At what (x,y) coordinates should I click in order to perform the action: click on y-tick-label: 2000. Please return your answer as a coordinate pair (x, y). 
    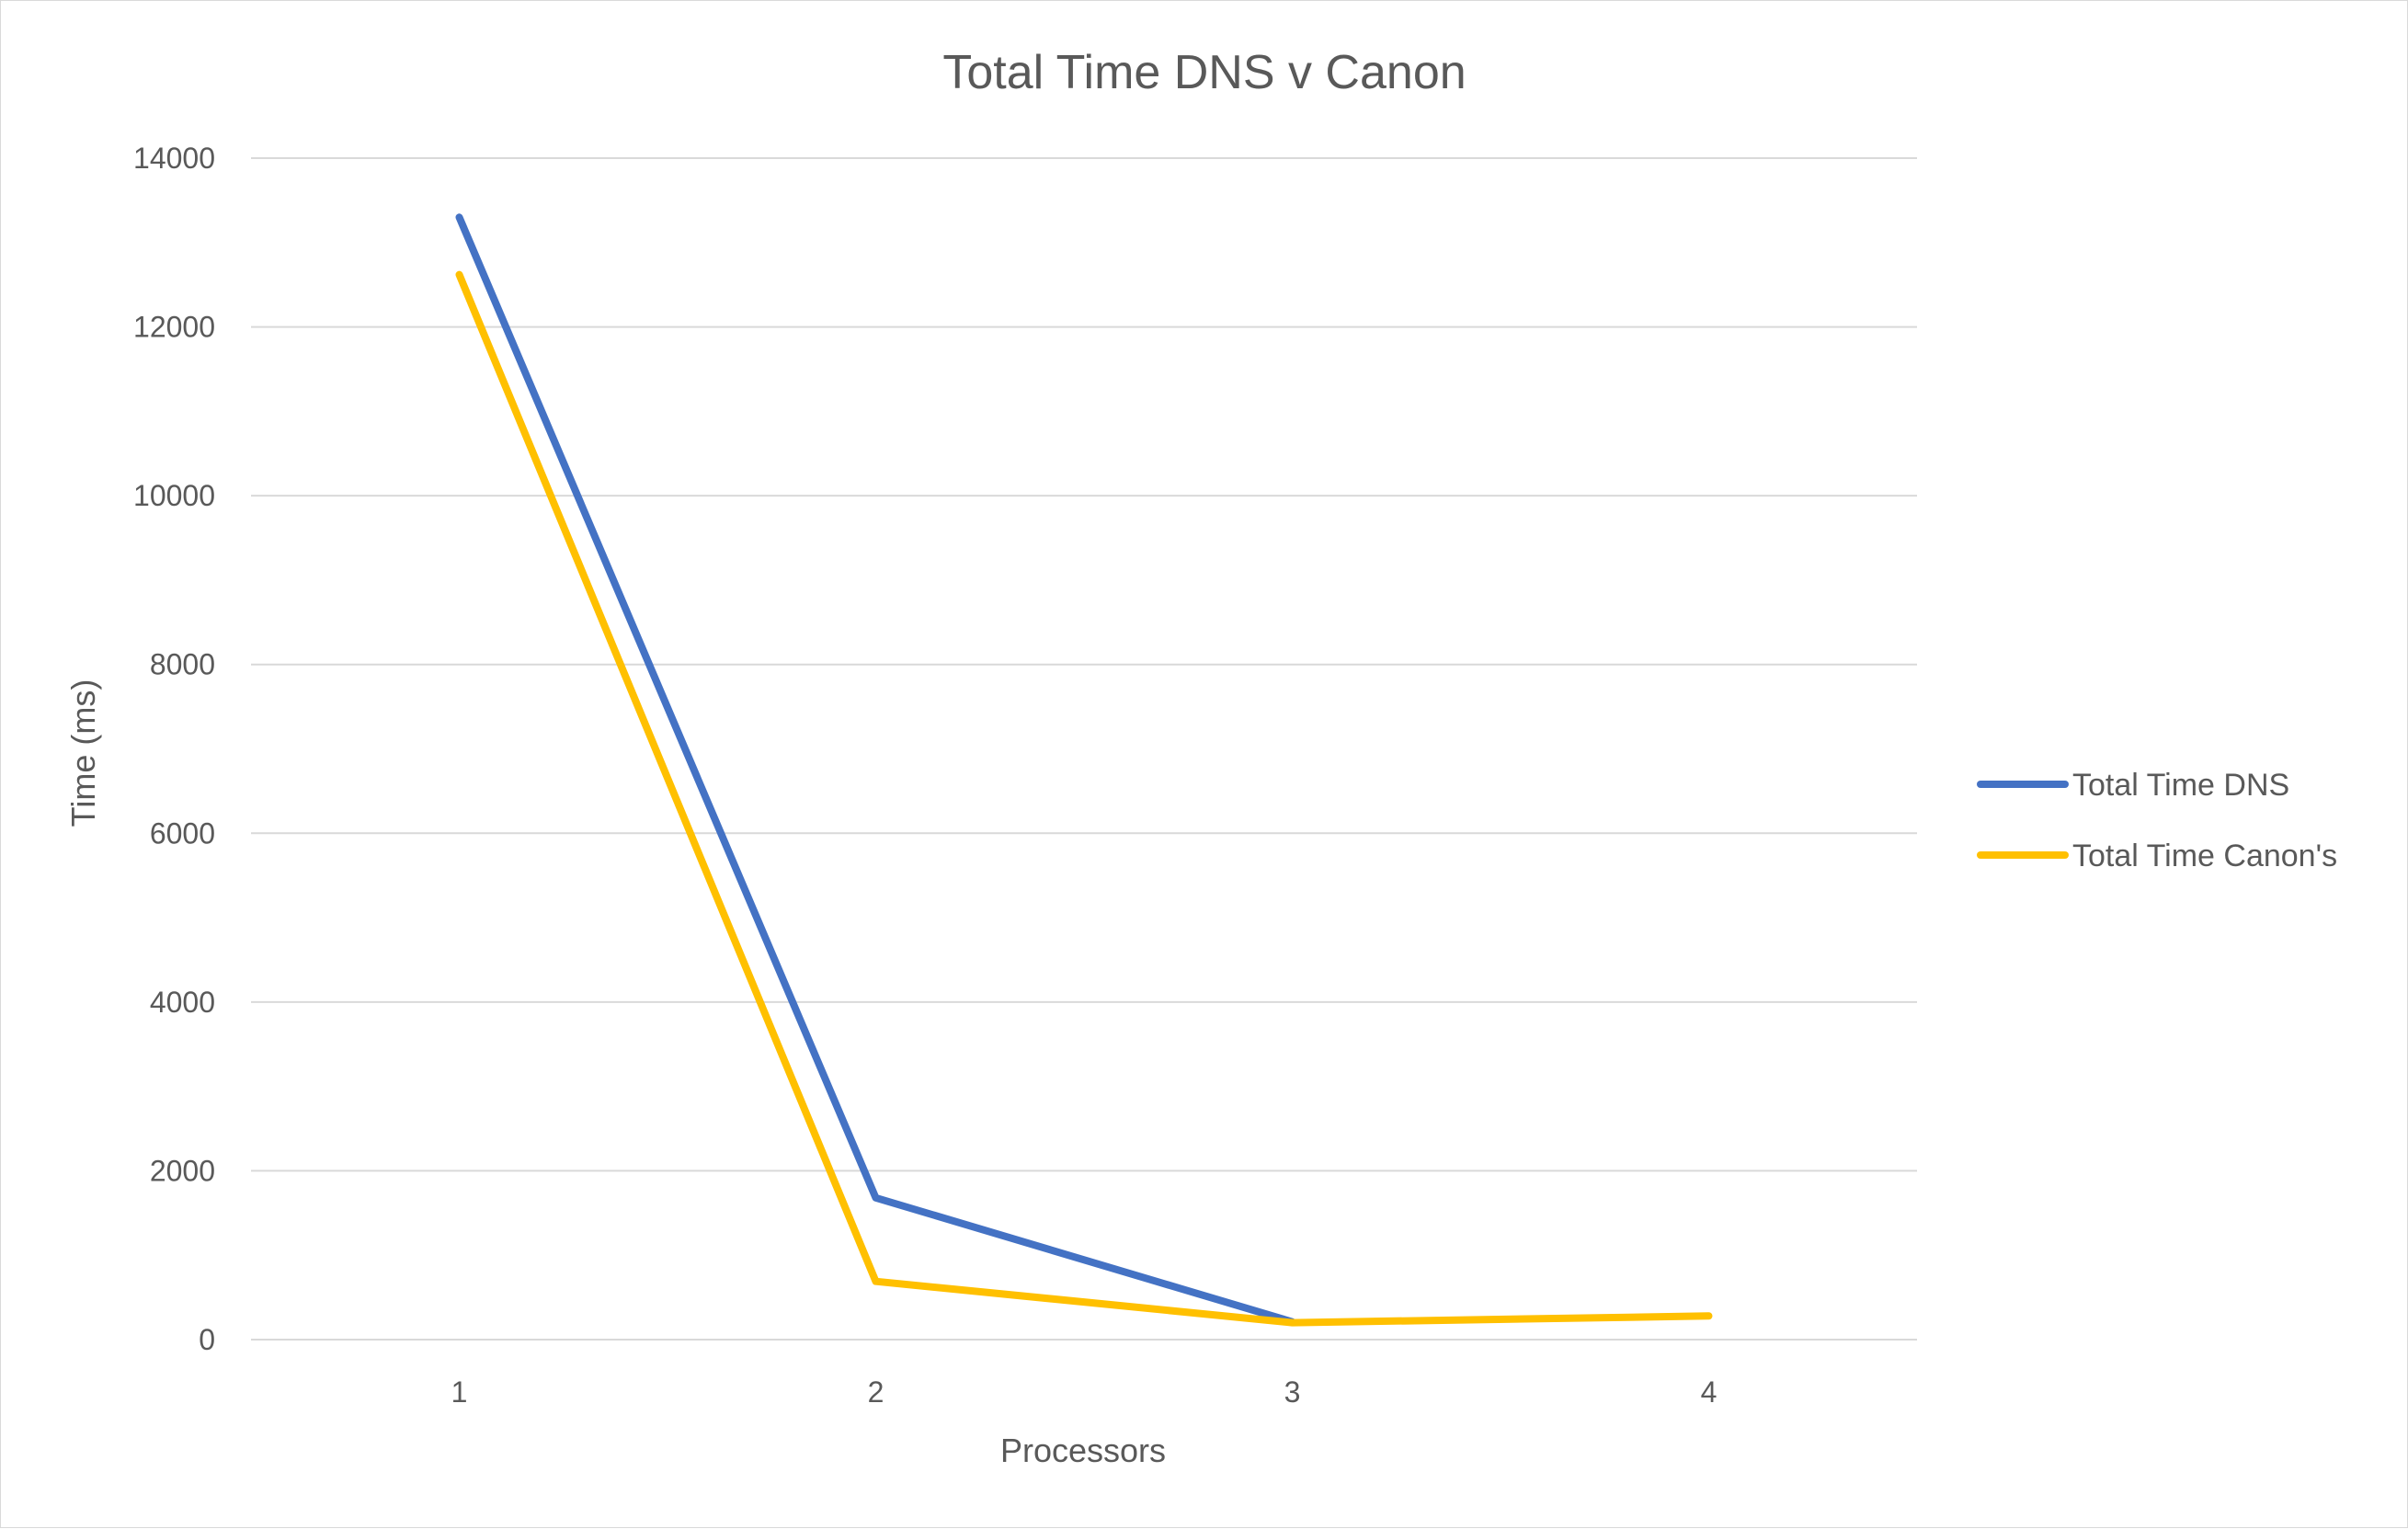
    Looking at the image, I should click on (182, 1171).